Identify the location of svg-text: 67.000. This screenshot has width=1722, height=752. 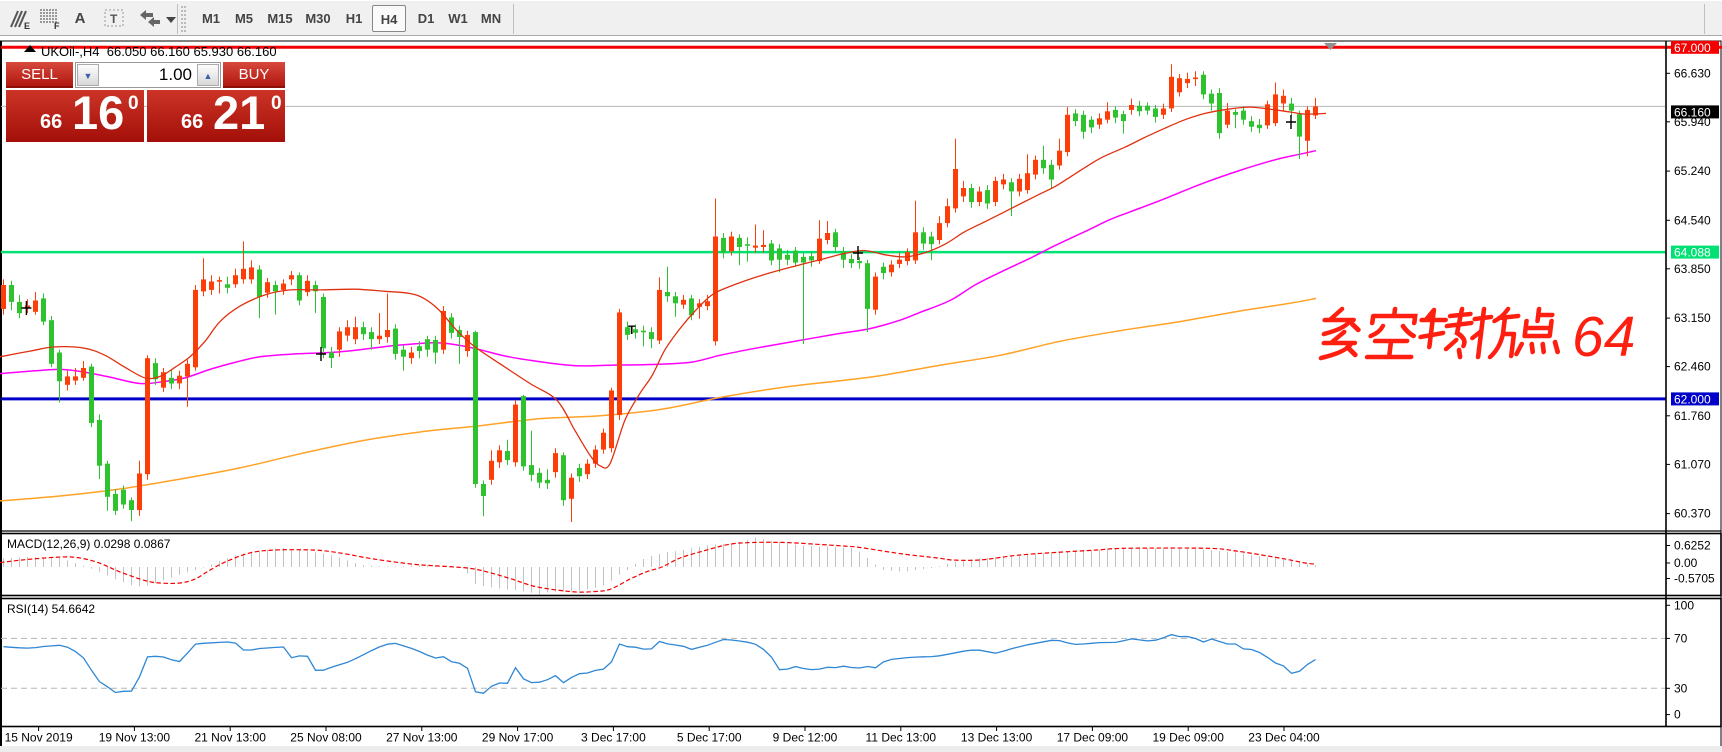
(1692, 48).